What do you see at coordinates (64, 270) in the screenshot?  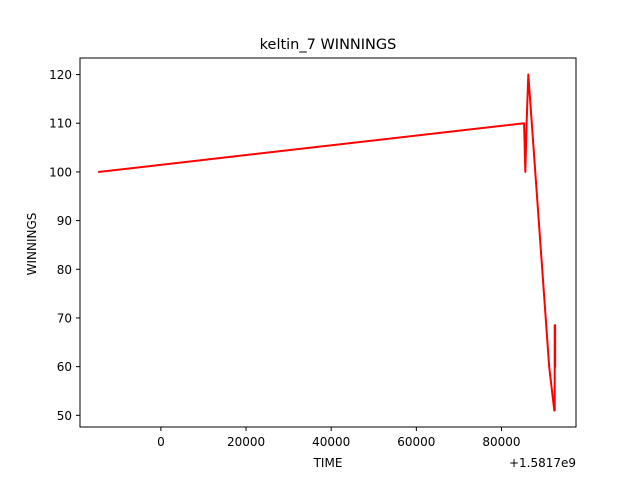 I see `y-tick-label: 80` at bounding box center [64, 270].